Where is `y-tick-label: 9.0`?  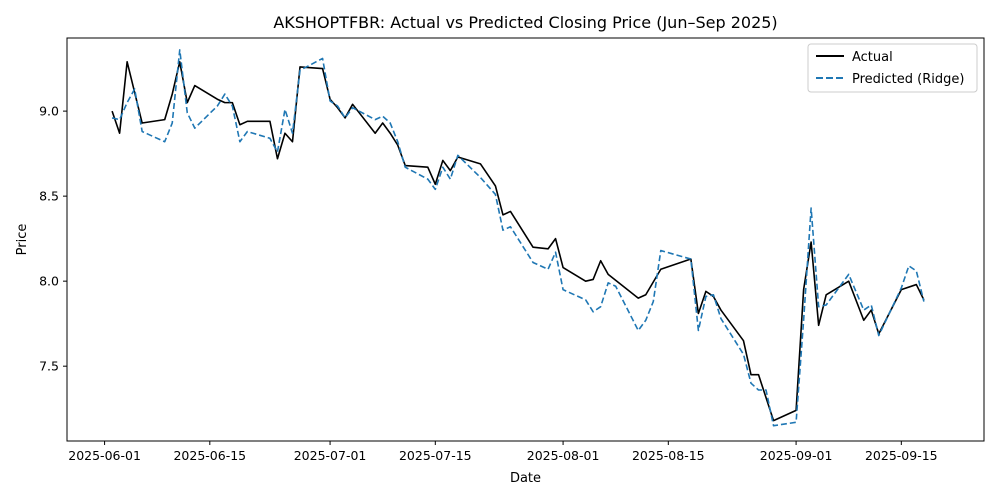
y-tick-label: 9.0 is located at coordinates (49, 111).